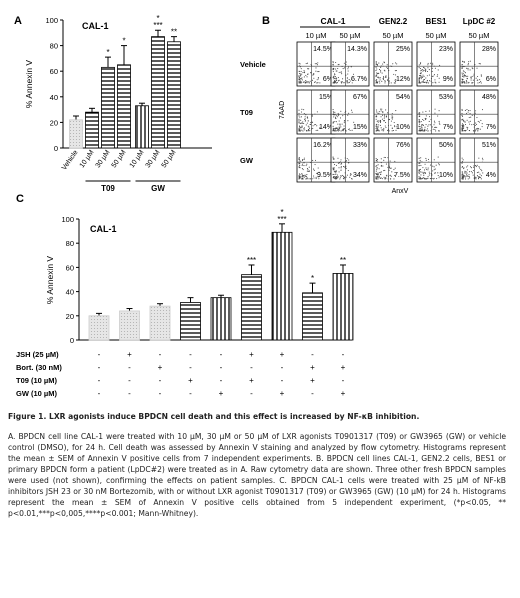 This screenshot has width=520, height=598. I want to click on category-label: 50 µM, so click(119, 159).